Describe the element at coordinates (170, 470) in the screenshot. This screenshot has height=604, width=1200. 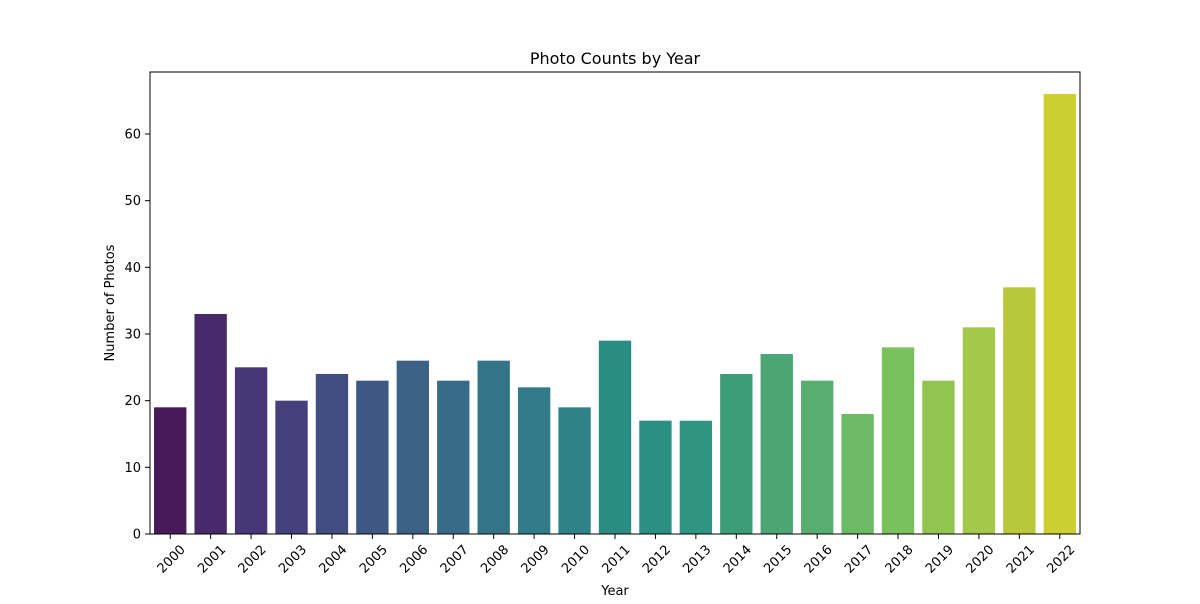
I see `bar-2000` at that location.